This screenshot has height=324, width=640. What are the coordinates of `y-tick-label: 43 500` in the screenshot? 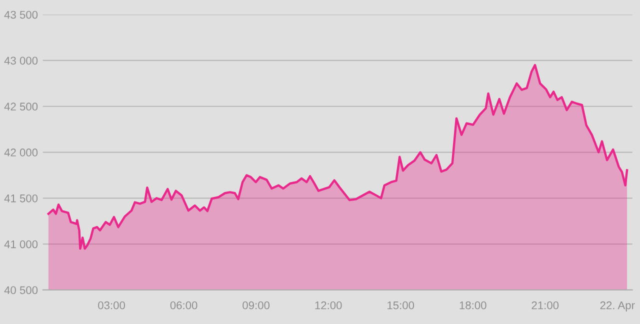 It's located at (21, 14).